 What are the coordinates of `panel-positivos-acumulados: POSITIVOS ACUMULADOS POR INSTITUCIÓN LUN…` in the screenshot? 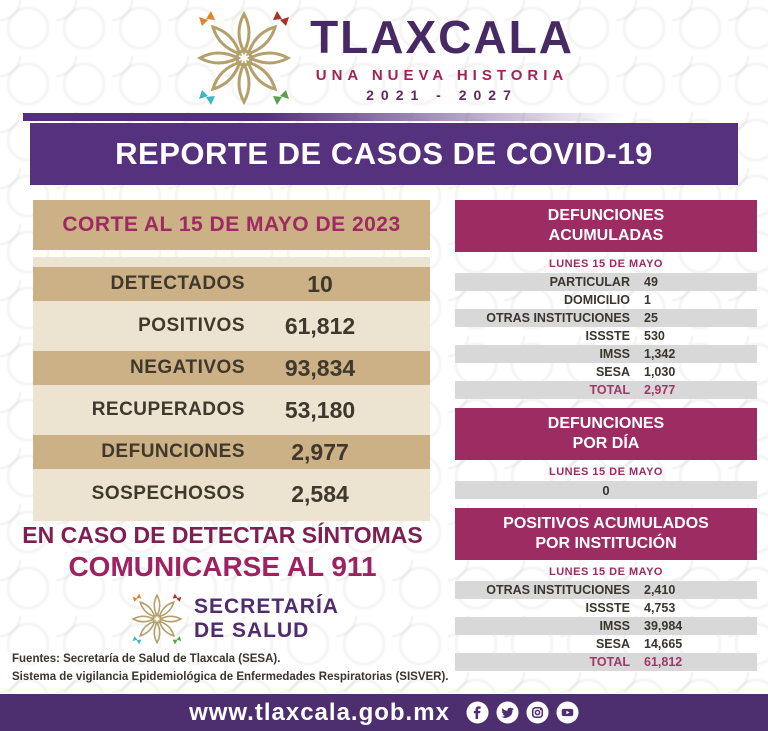 It's located at (606, 589).